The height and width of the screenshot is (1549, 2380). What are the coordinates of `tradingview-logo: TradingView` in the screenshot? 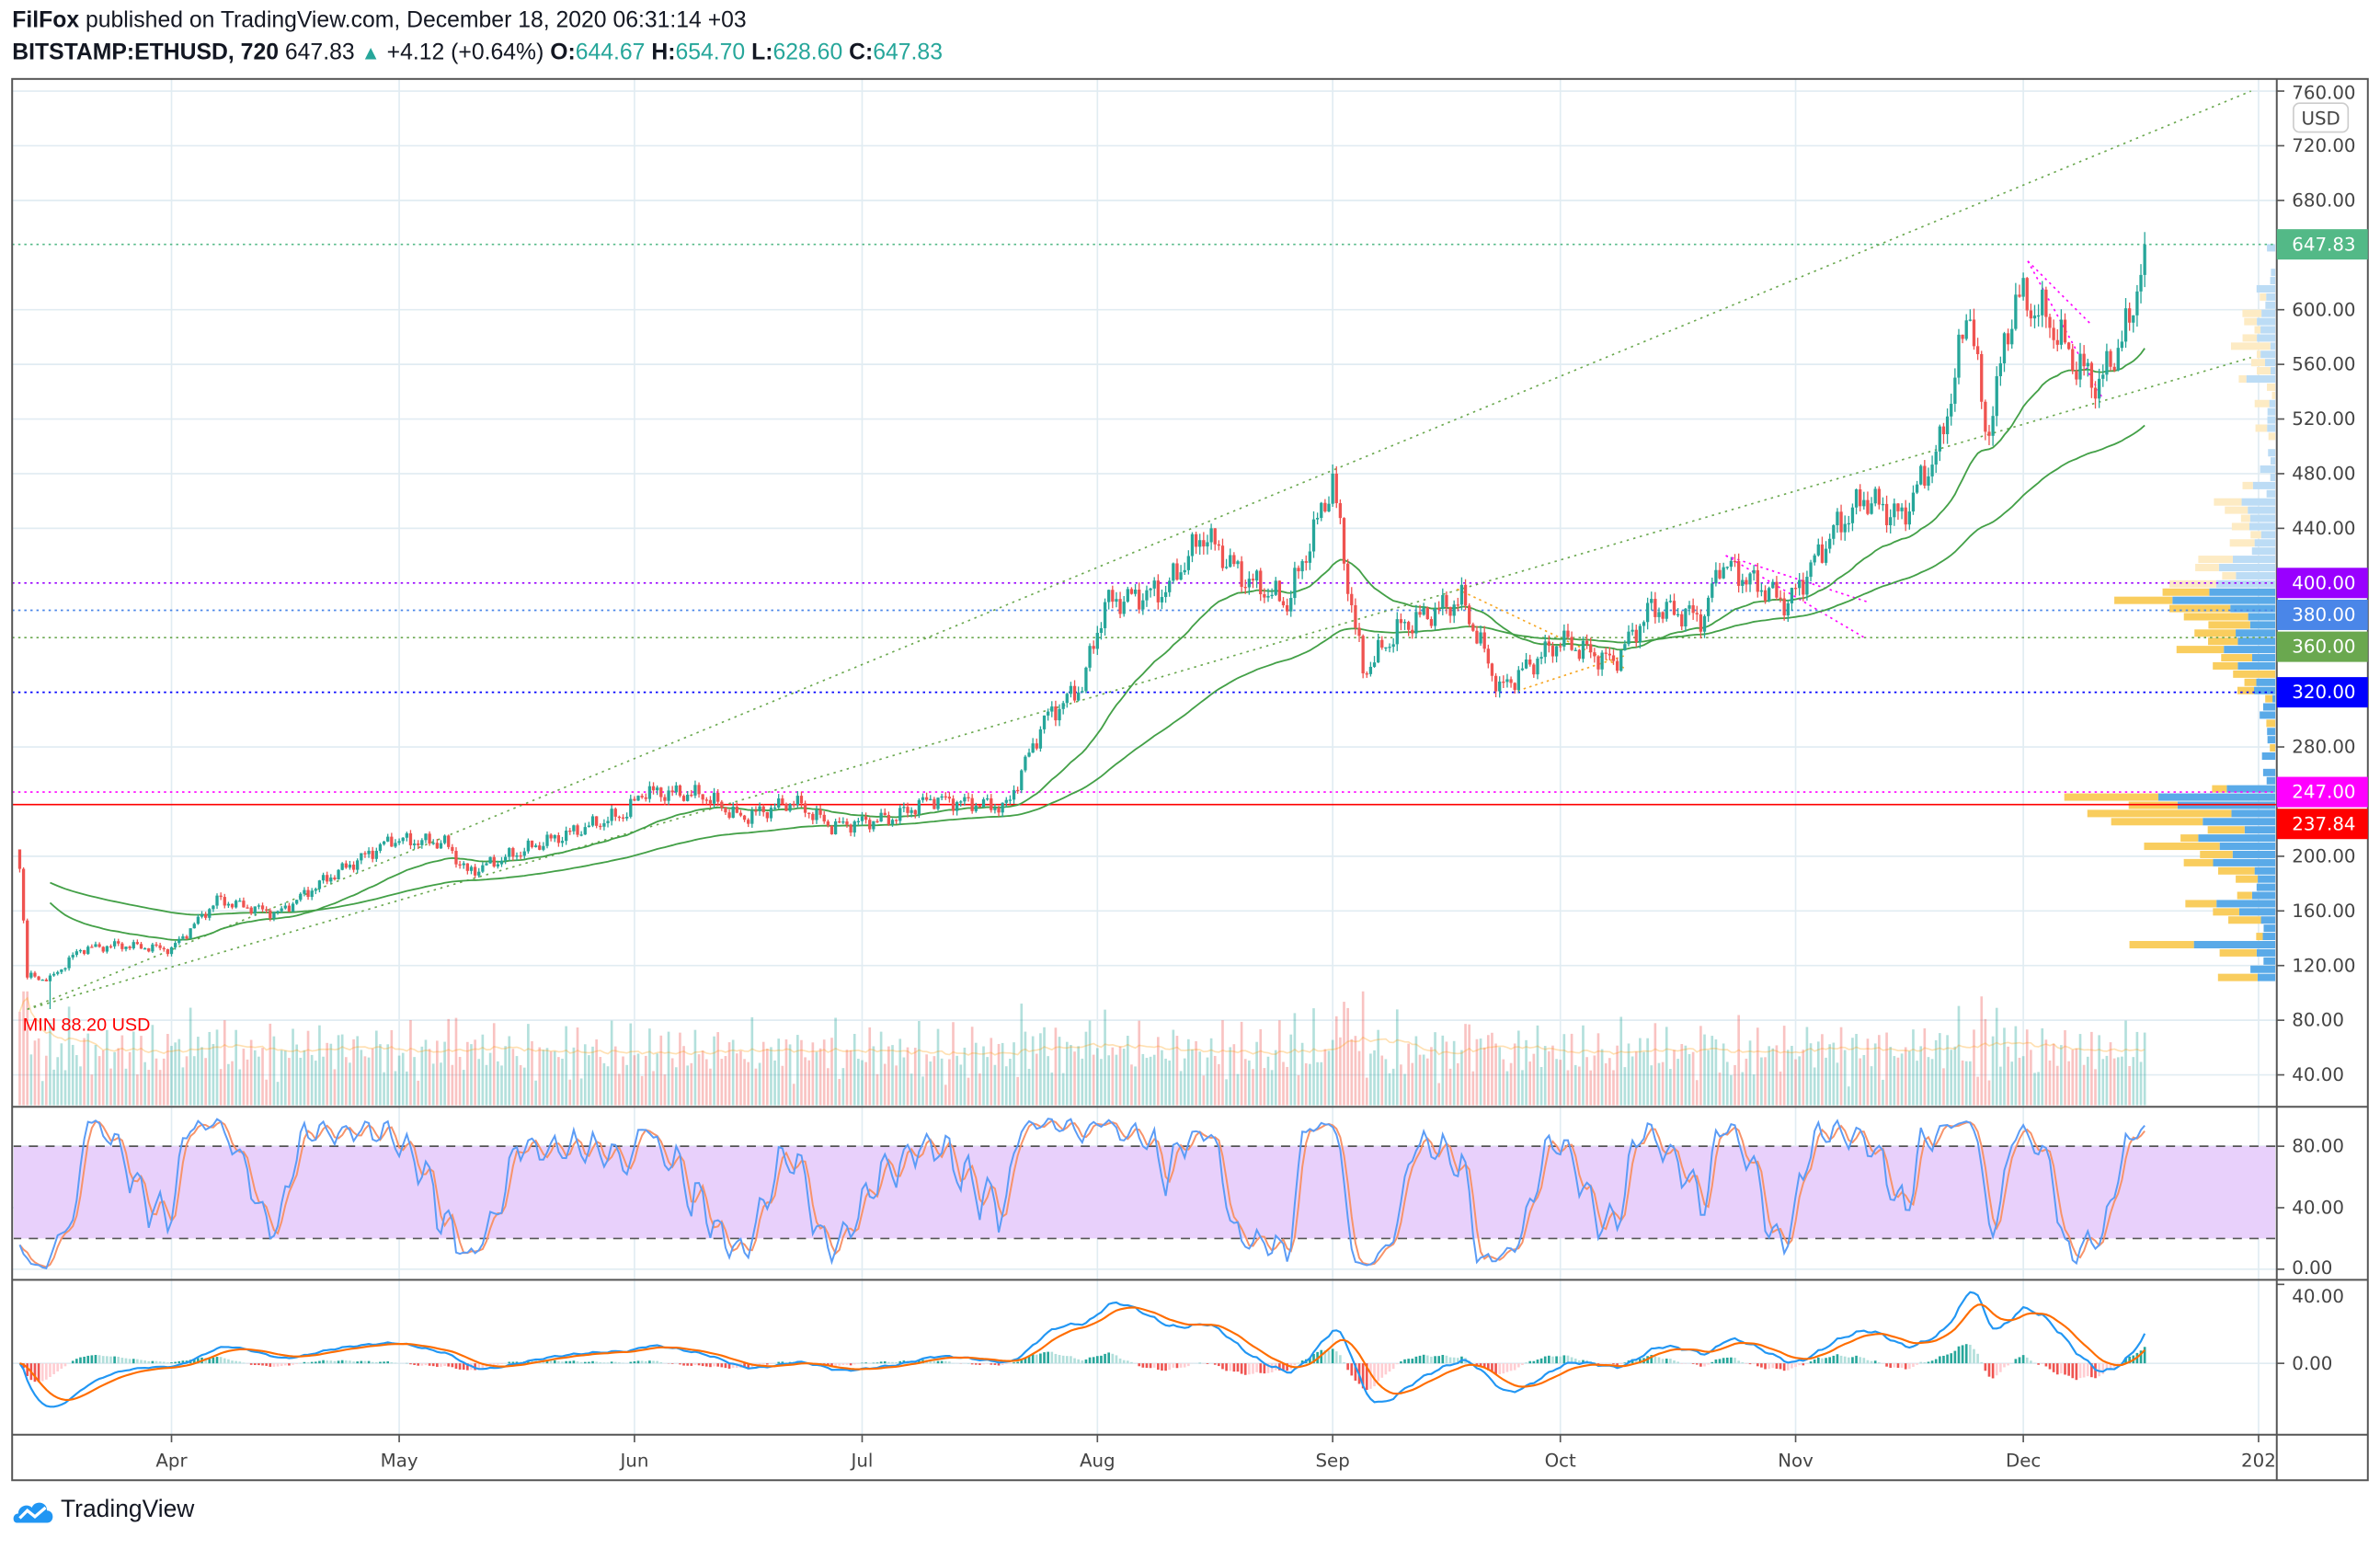 It's located at (103, 1511).